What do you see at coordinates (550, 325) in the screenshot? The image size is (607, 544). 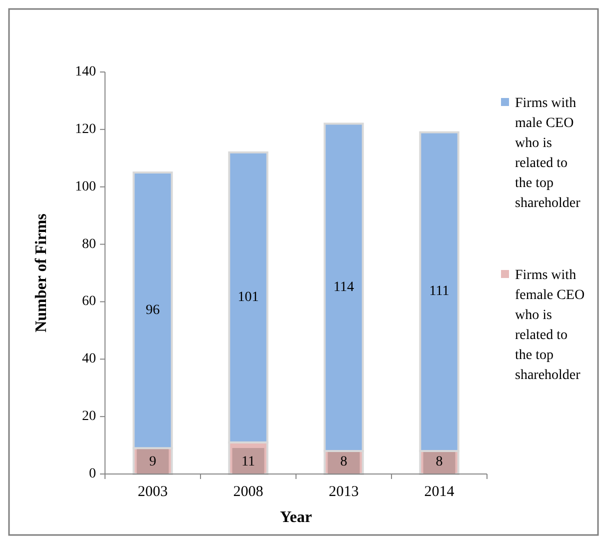 I see `legend-label: Firms with female CEO who is related to the top shareholder` at bounding box center [550, 325].